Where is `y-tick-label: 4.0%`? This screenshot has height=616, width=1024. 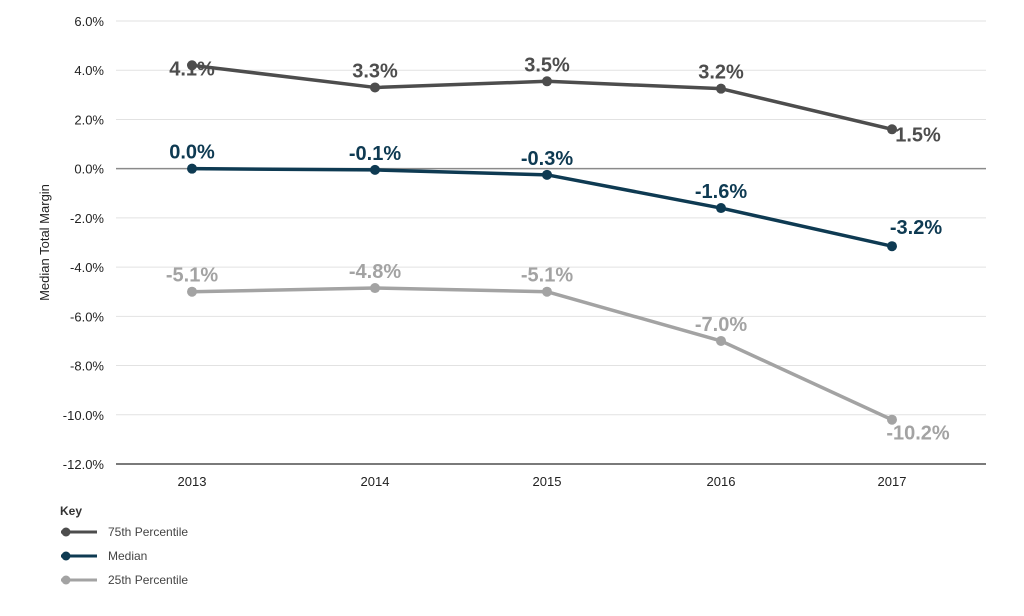
y-tick-label: 4.0% is located at coordinates (89, 70).